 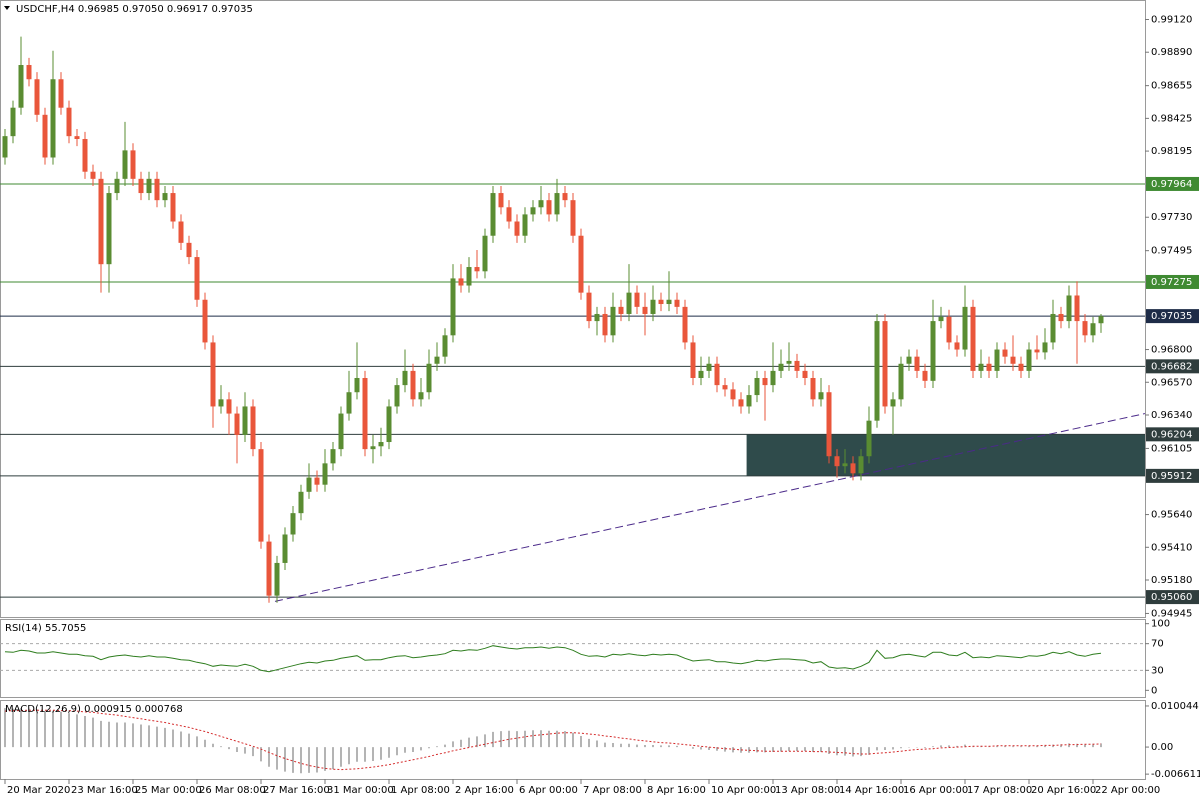 What do you see at coordinates (1171, 350) in the screenshot?
I see `y-tick-label: 0.96800` at bounding box center [1171, 350].